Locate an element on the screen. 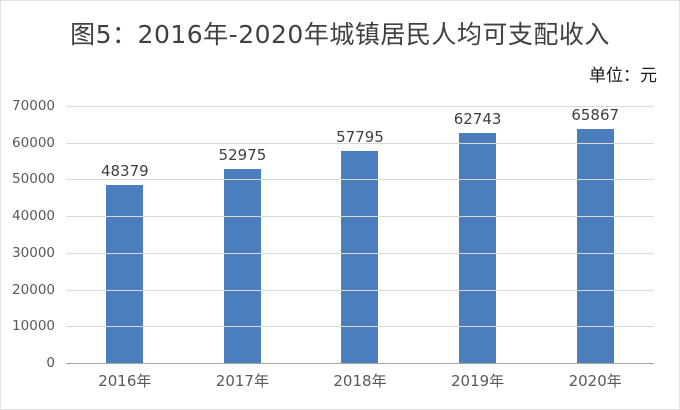 The width and height of the screenshot is (680, 410). bar-slot-2019年: 62743 is located at coordinates (478, 234).